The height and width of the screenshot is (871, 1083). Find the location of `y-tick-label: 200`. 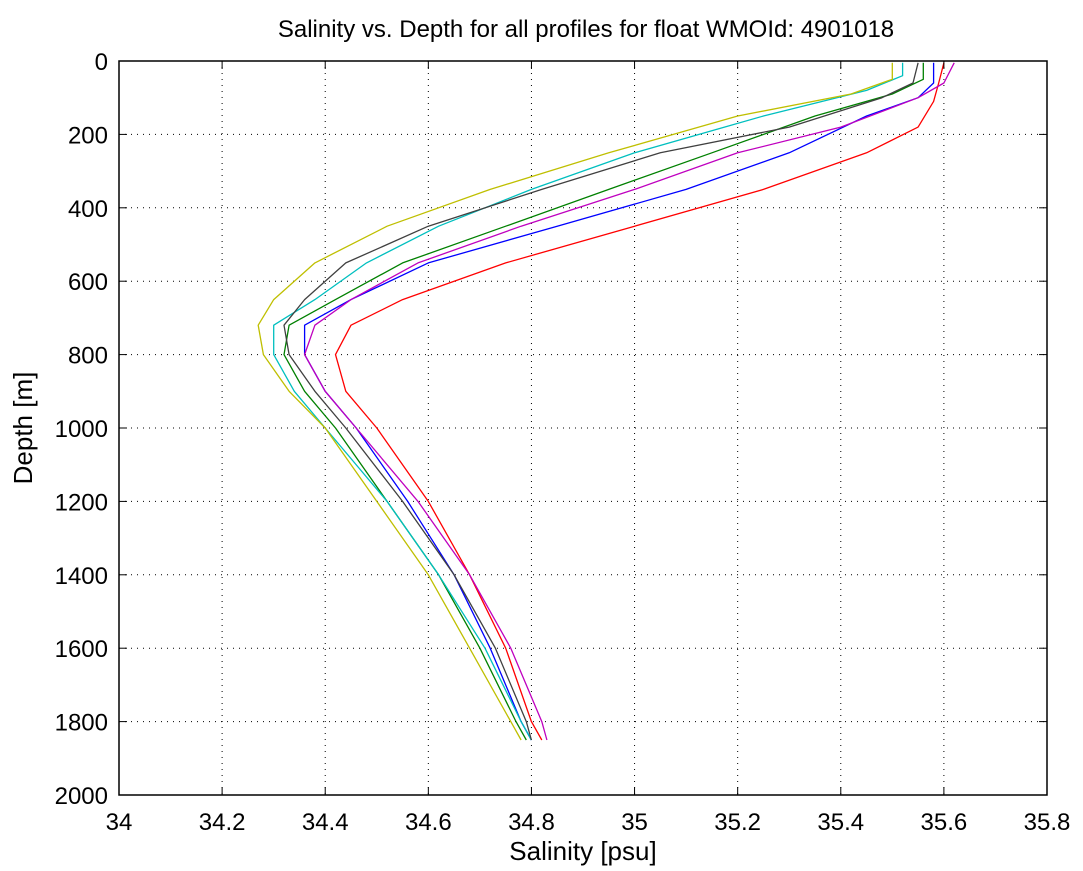

y-tick-label: 200 is located at coordinates (88, 135).